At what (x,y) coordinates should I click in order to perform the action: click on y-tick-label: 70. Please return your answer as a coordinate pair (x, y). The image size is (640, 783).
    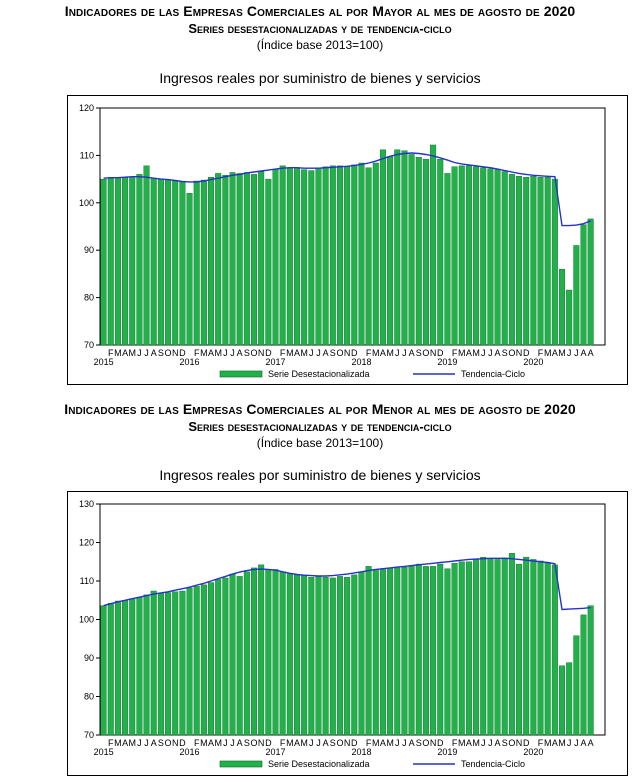
    Looking at the image, I should click on (89, 735).